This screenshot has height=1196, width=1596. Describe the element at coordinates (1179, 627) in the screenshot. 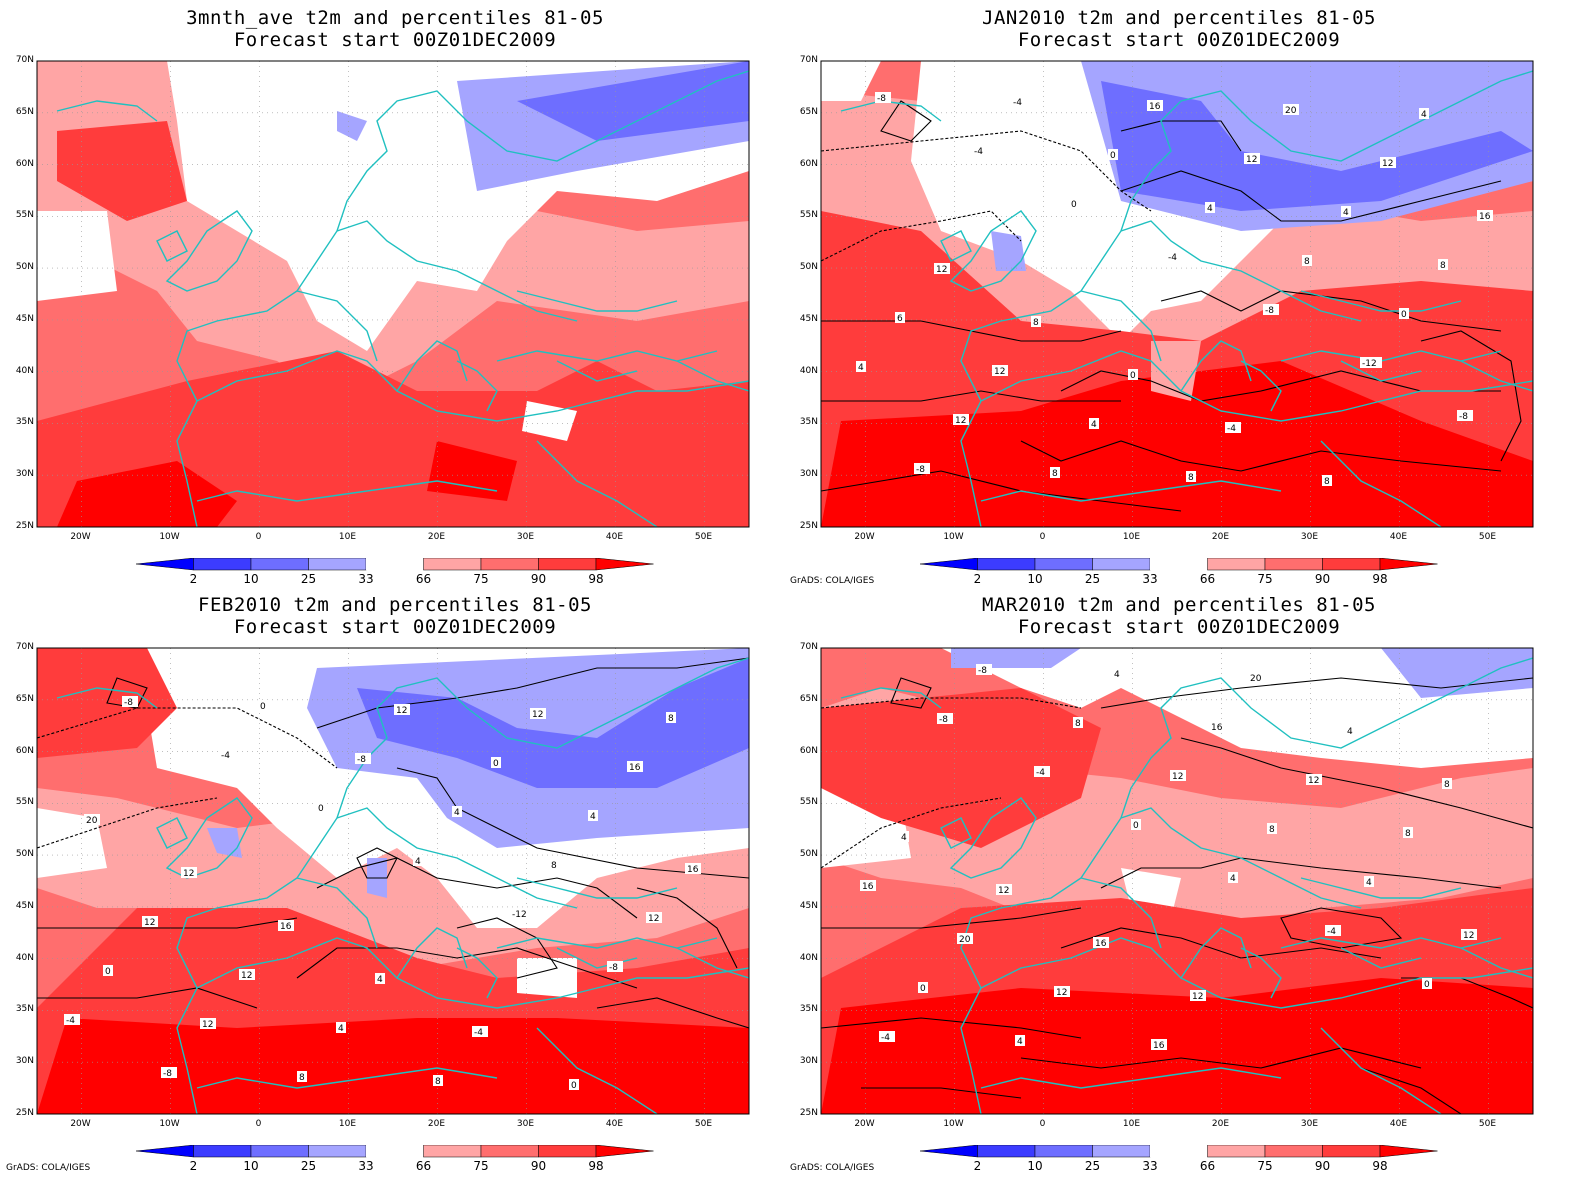

I see `panel-subtitle: Forecast start 00Z01DEC2009` at that location.